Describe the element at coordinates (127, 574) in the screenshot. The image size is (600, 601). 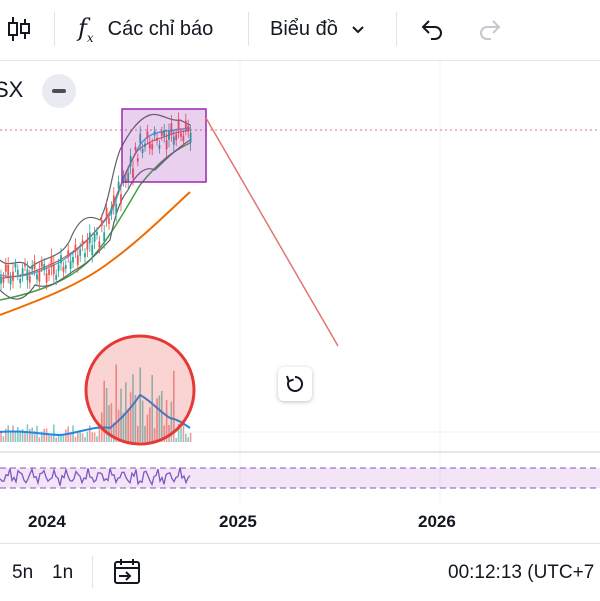
I see `go-to-date-icon` at that location.